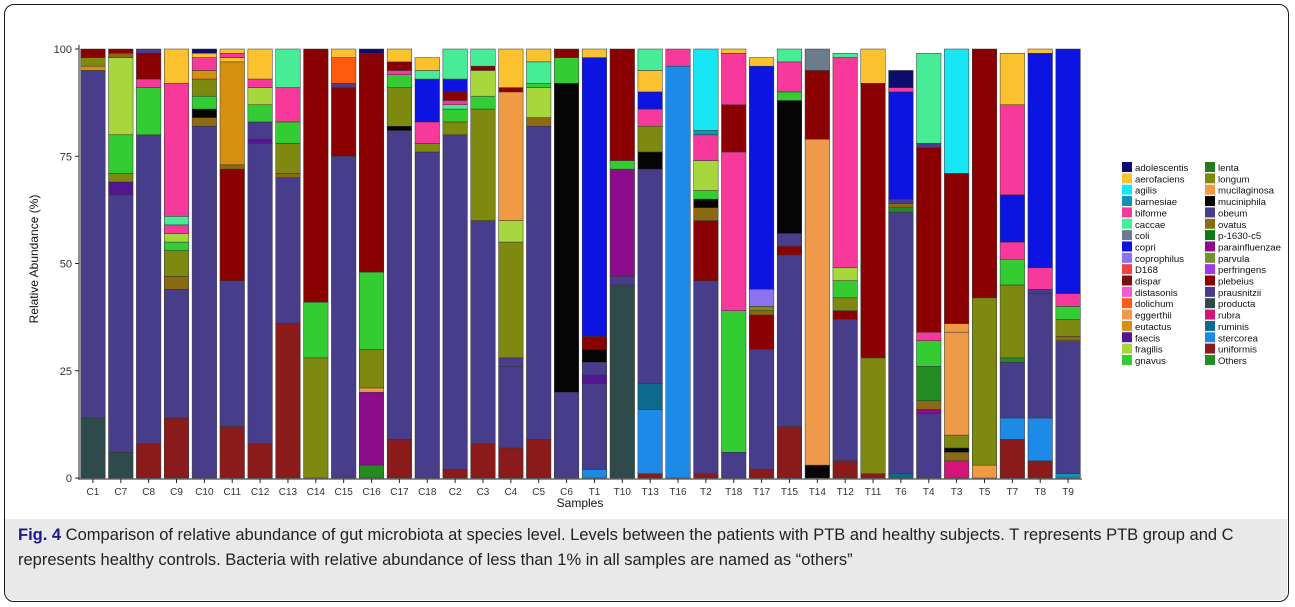 Image resolution: width=1295 pixels, height=607 pixels. Describe the element at coordinates (929, 492) in the screenshot. I see `x-tick-label: T4` at that location.